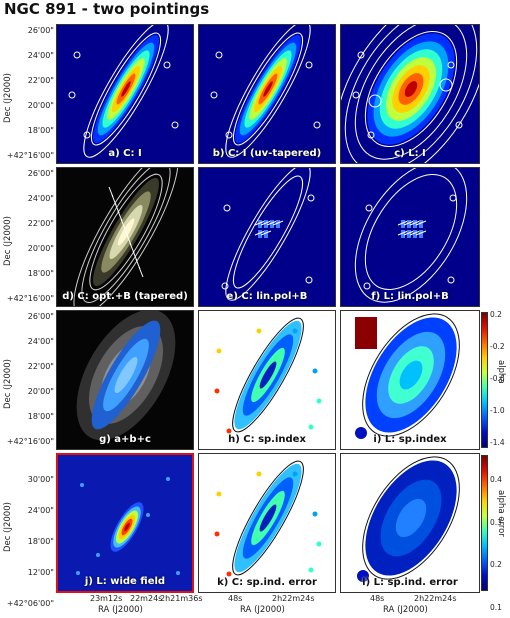  What do you see at coordinates (40, 173) in the screenshot?
I see `dec-tick-label: 26'00"` at bounding box center [40, 173].